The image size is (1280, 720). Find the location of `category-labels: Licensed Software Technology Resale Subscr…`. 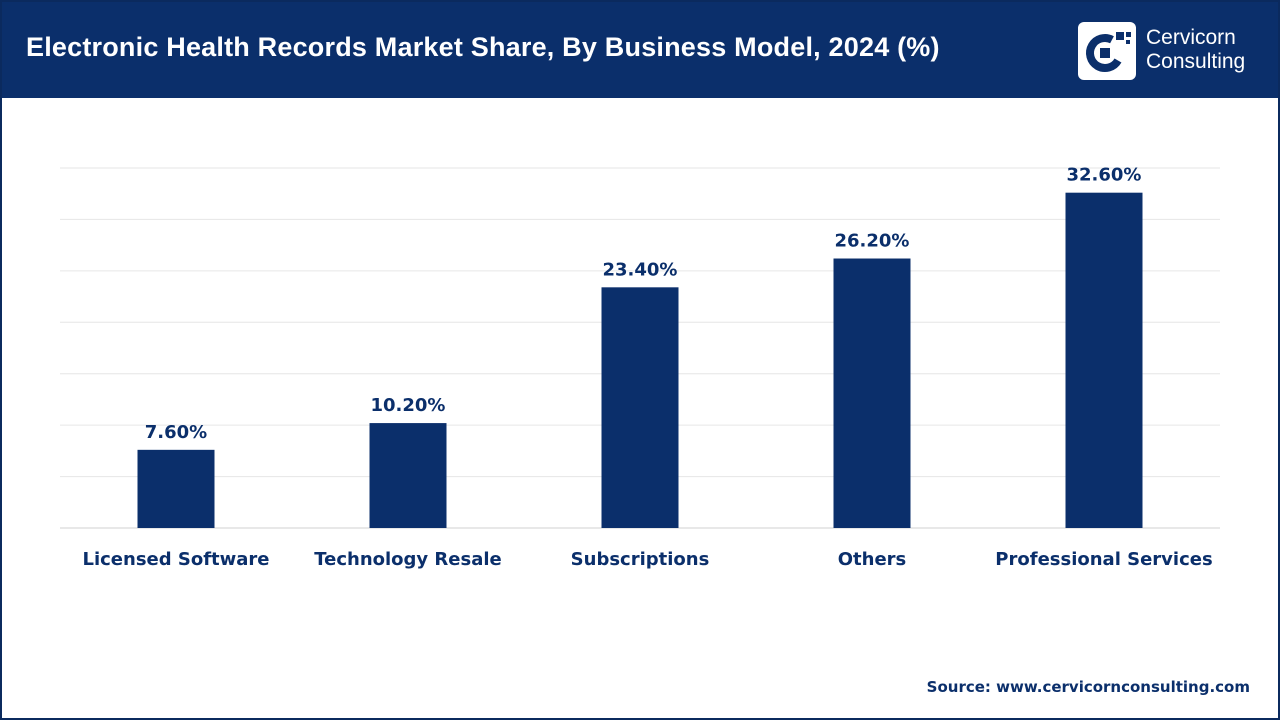

category-labels: Licensed Software Technology Resale Subscr… is located at coordinates (647, 559).